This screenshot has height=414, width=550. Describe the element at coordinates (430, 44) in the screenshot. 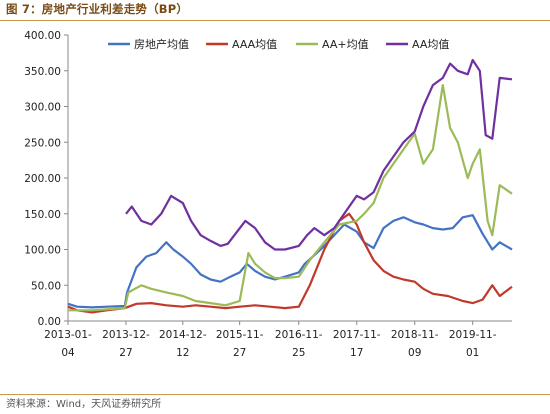

I see `legend-label-4: AA均值` at that location.